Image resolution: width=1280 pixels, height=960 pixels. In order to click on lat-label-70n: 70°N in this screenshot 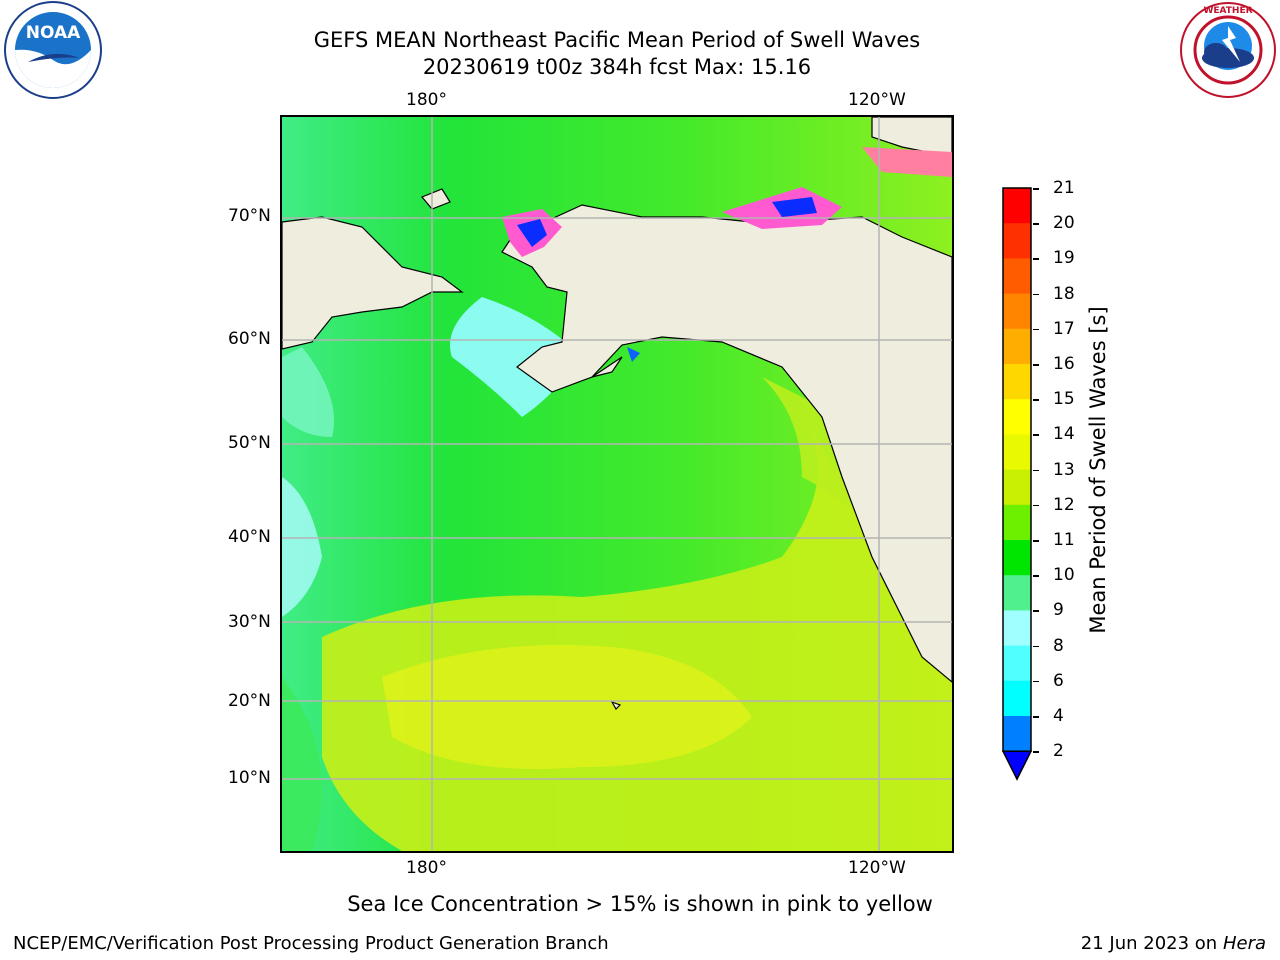, I will do `click(249, 216)`.